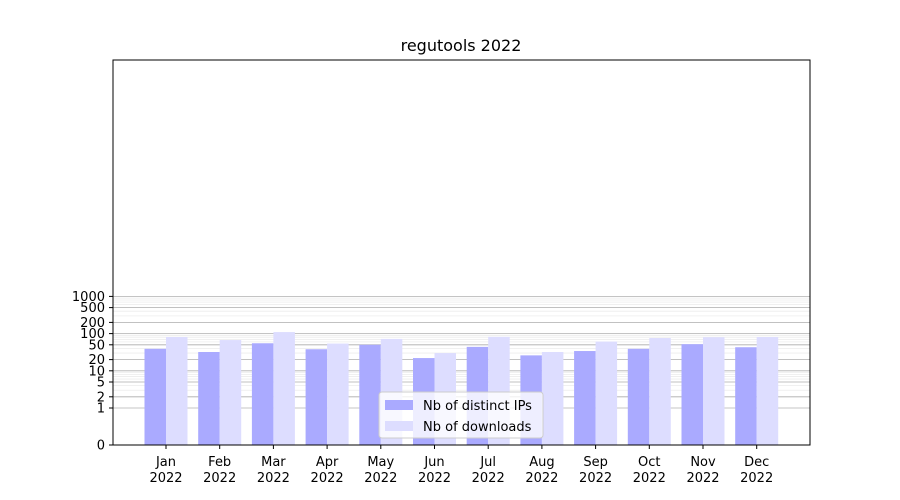  What do you see at coordinates (101, 446) in the screenshot?
I see `y-tick-label: 0` at bounding box center [101, 446].